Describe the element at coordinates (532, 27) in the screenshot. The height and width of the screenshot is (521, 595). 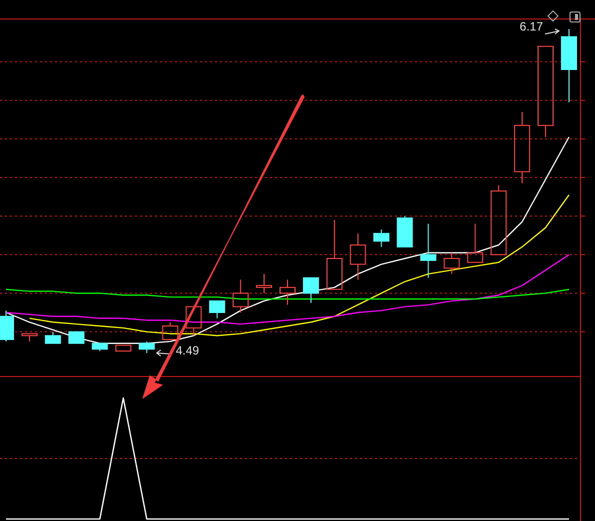
I see `annotation: 6.17` at that location.